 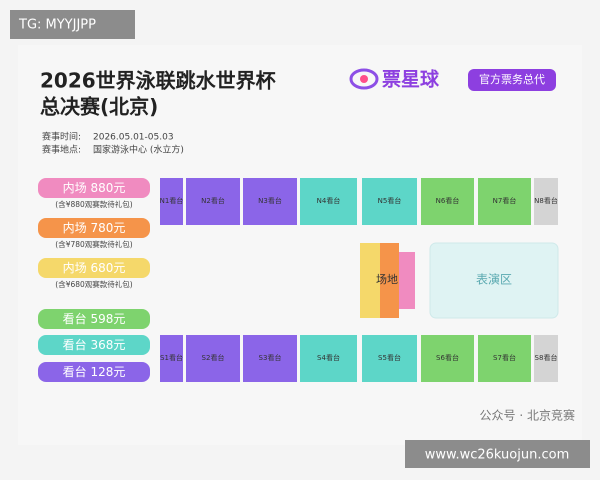 What do you see at coordinates (61, 150) in the screenshot?
I see `info-label: 赛事地点:` at bounding box center [61, 150].